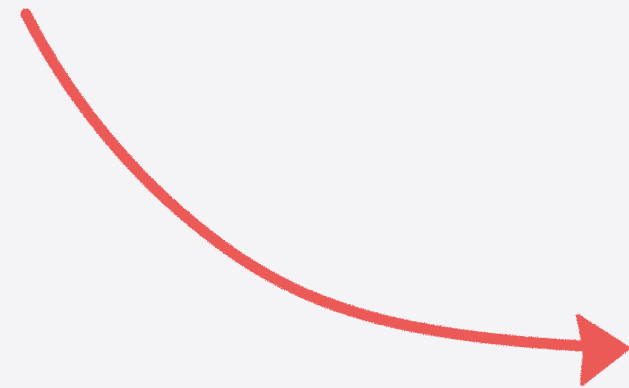 Image resolution: width=629 pixels, height=388 pixels. I want to click on arrow-head, so click(602, 350).